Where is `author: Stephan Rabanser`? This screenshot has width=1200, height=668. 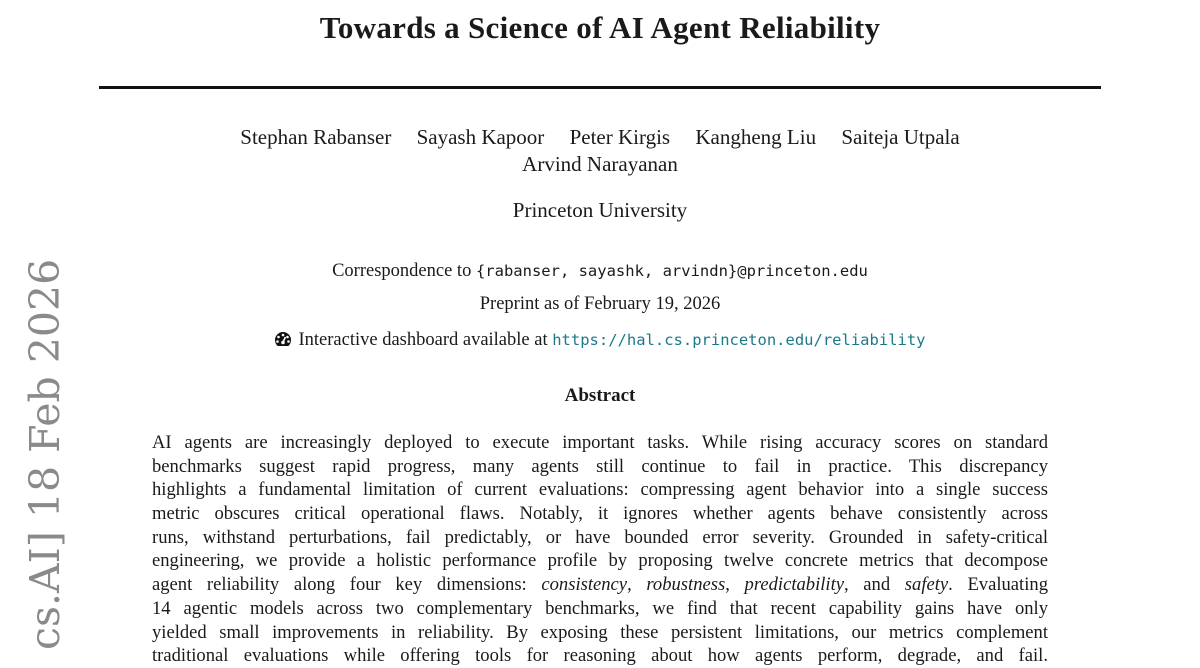
author: Stephan Rabanser is located at coordinates (316, 137).